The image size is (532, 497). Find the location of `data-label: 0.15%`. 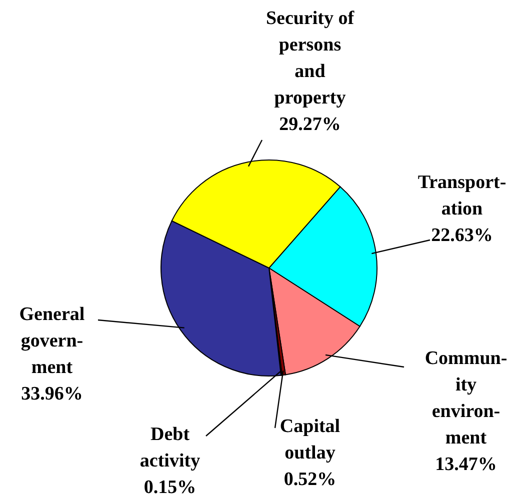

data-label: 0.15% is located at coordinates (170, 487).